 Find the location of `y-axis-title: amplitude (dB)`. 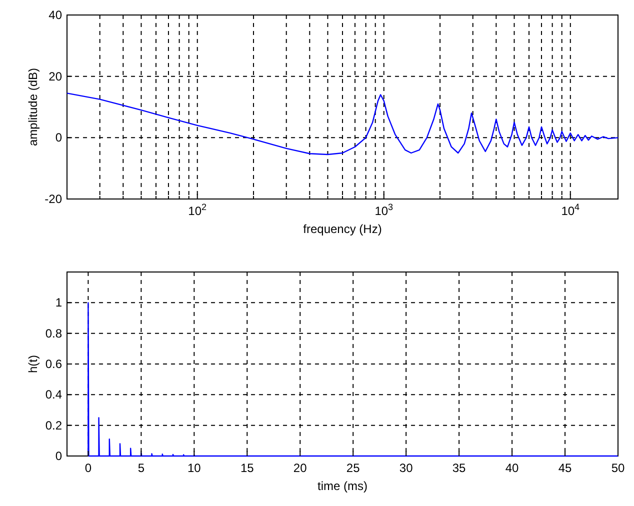

y-axis-title: amplitude (dB) is located at coordinates (33, 107).